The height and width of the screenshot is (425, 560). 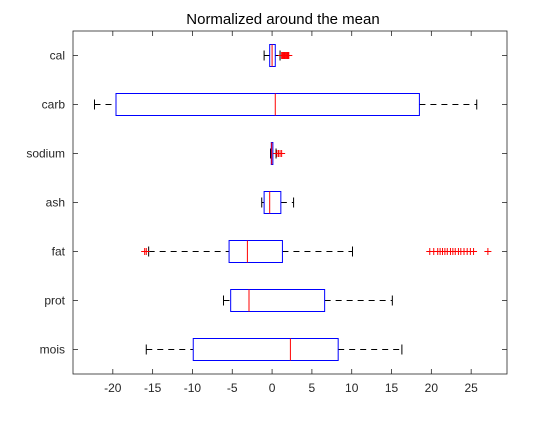 What do you see at coordinates (59, 252) in the screenshot?
I see `category-label: fat` at bounding box center [59, 252].